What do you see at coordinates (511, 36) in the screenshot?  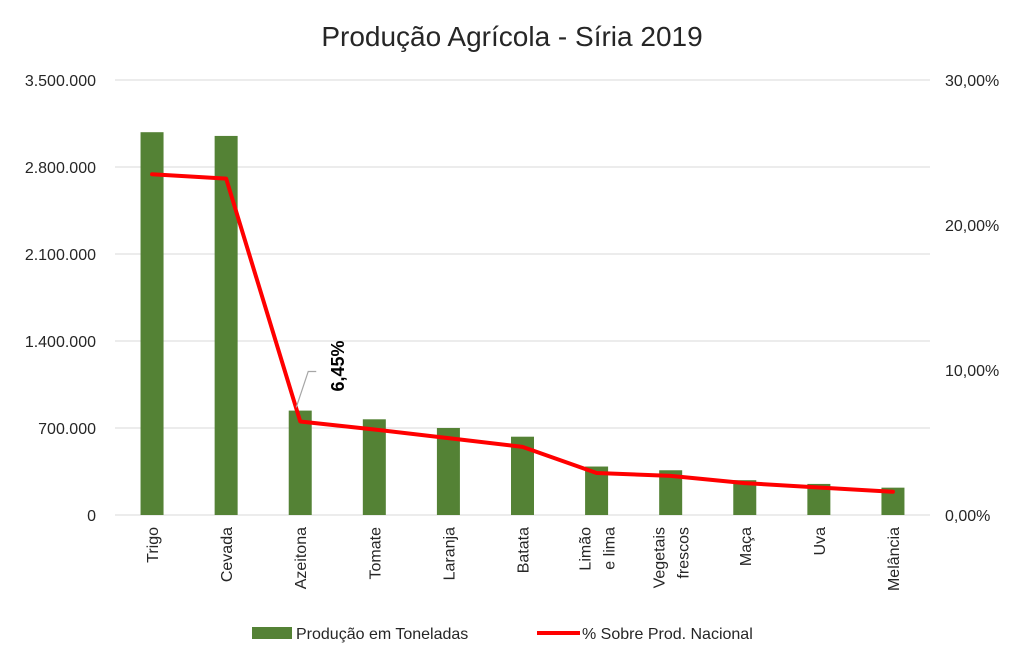 I see `chart-title: Produção Agrícola - Síria 2019` at bounding box center [511, 36].